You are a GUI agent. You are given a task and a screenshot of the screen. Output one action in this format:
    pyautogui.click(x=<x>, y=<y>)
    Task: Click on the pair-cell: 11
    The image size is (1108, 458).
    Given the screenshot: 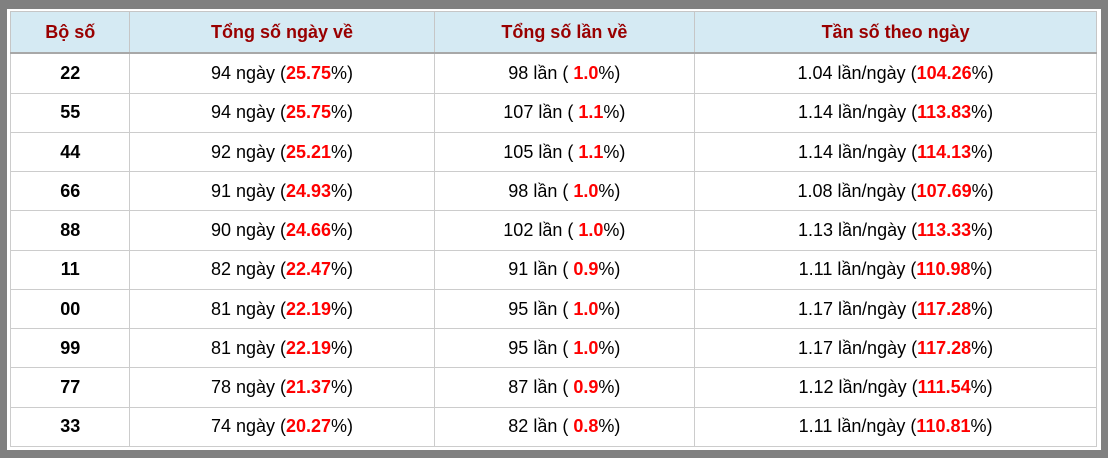 What is the action you would take?
    pyautogui.click(x=70, y=269)
    